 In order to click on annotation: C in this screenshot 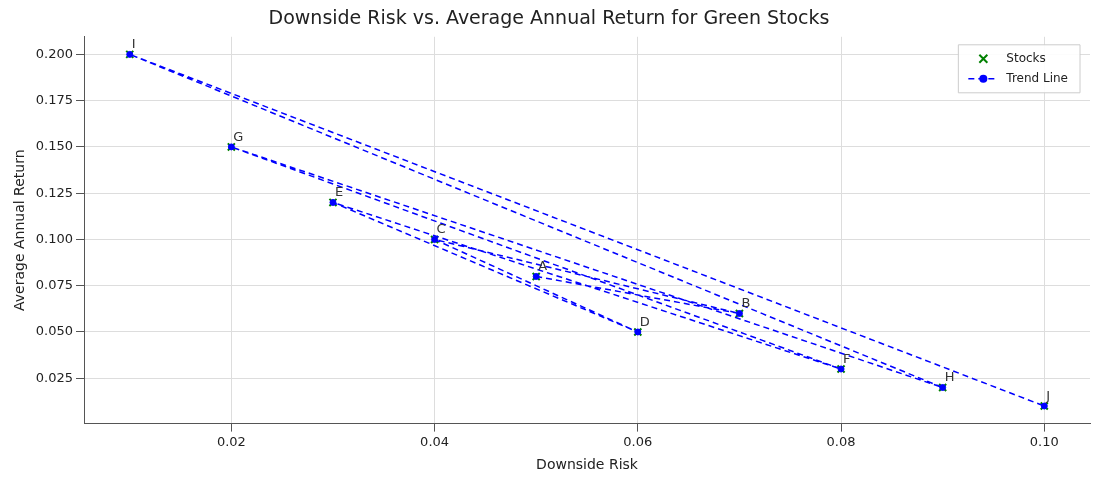, I will do `click(441, 229)`.